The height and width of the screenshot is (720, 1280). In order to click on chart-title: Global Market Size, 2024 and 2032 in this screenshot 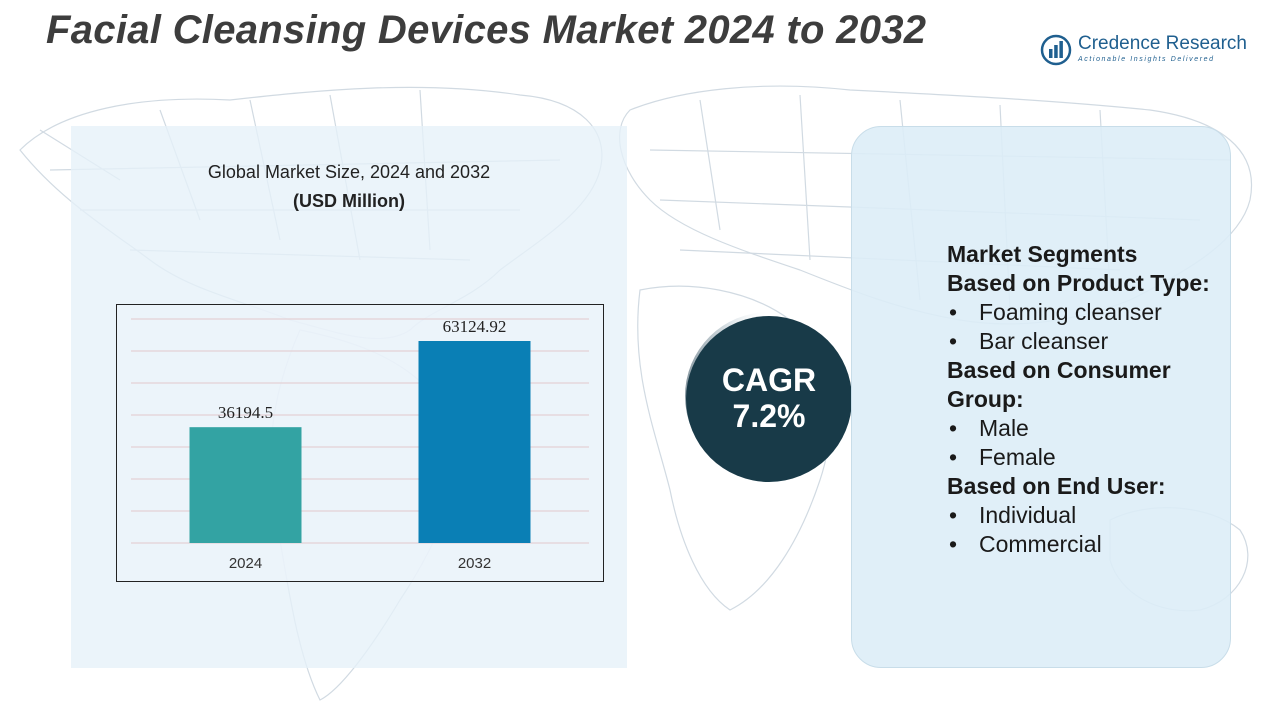, I will do `click(349, 172)`.